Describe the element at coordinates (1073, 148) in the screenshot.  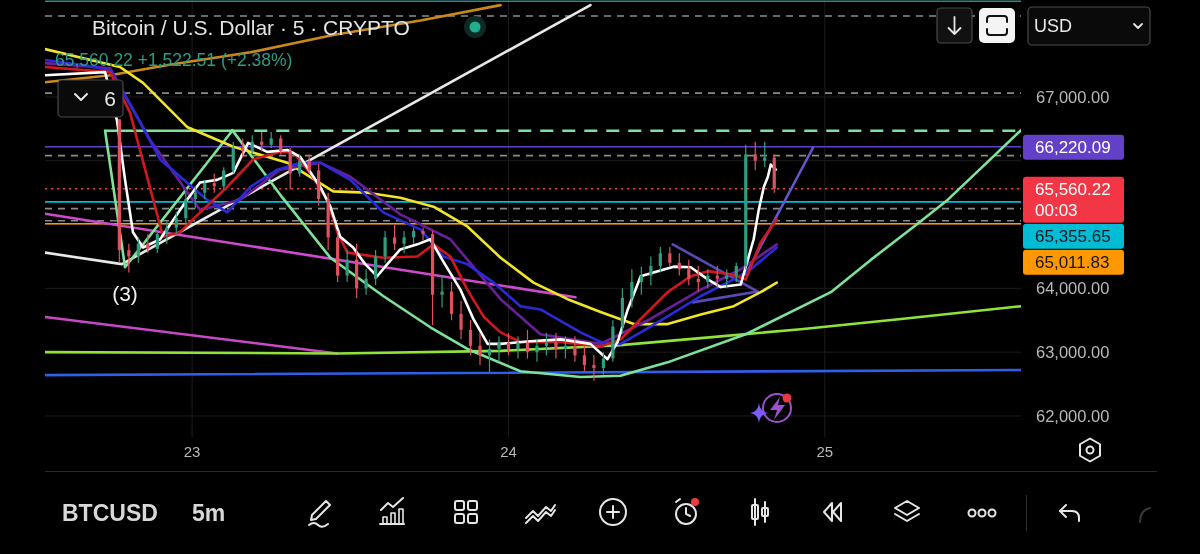
I see `ref-line-label: 66,220.09` at that location.